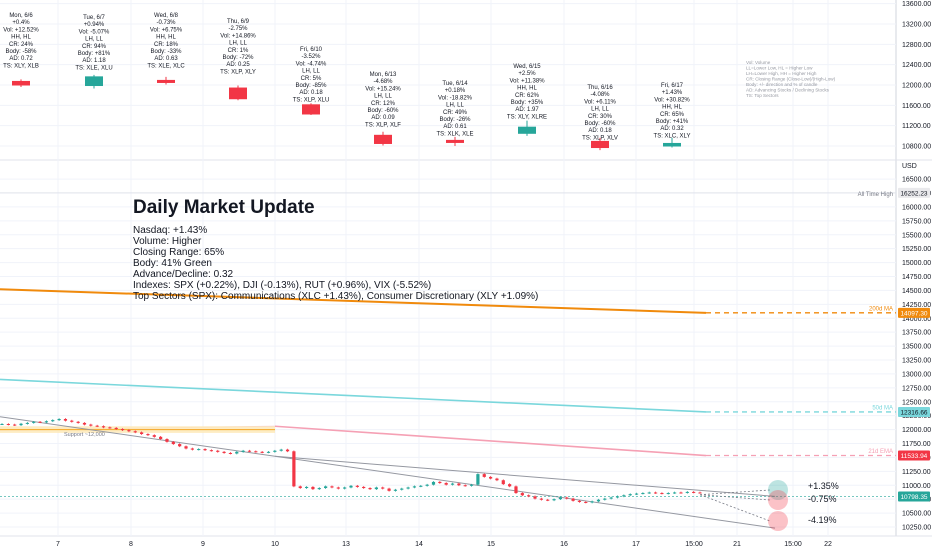 Image resolution: width=932 pixels, height=555 pixels. I want to click on ma50-line-label: 50d MA, so click(882, 408).